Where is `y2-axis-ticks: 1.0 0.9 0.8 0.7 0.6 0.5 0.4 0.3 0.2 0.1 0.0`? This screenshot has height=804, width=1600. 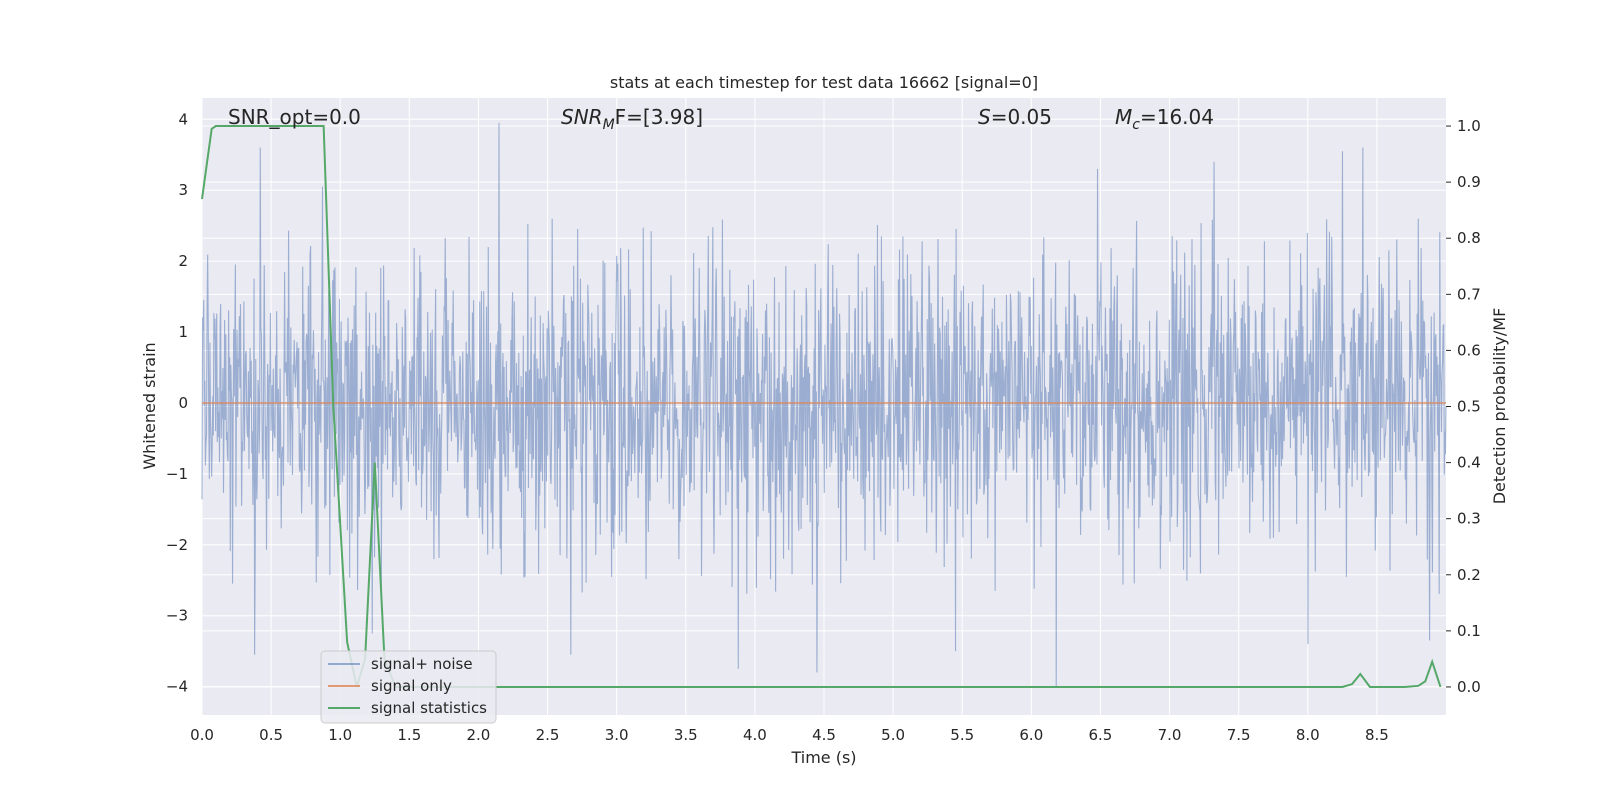
y2-axis-ticks: 1.0 0.9 0.8 0.7 0.6 0.5 0.4 0.3 0.2 0.1 0.0 is located at coordinates (1463, 406).